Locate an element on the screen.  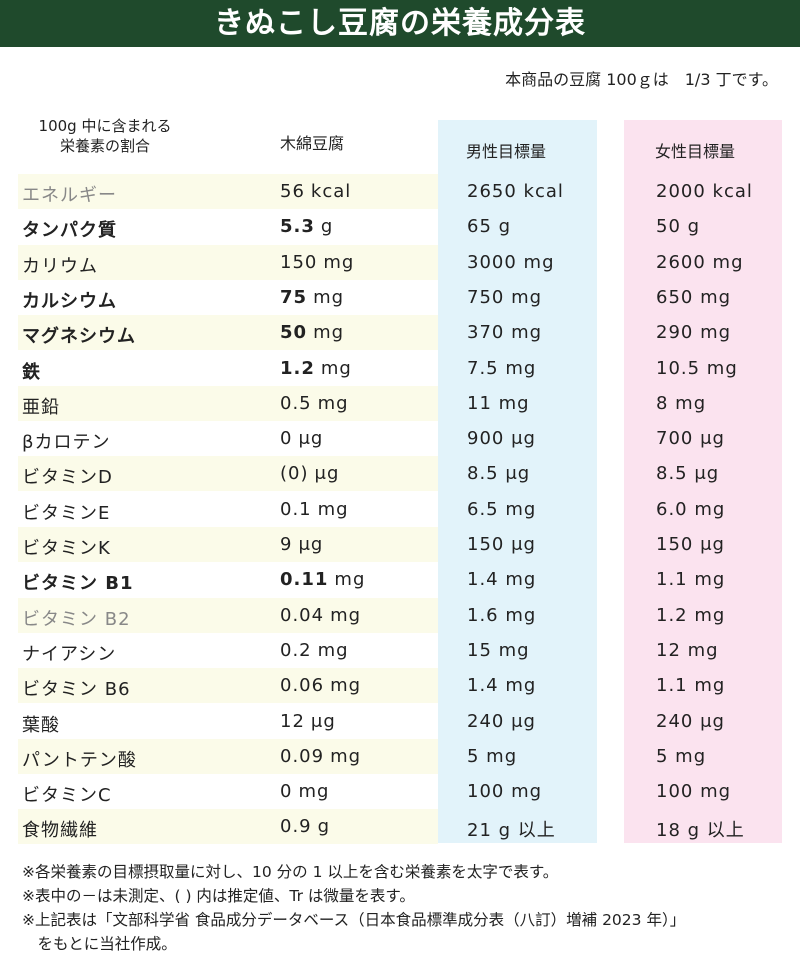
momen-value: 0.06 mg is located at coordinates (320, 685).